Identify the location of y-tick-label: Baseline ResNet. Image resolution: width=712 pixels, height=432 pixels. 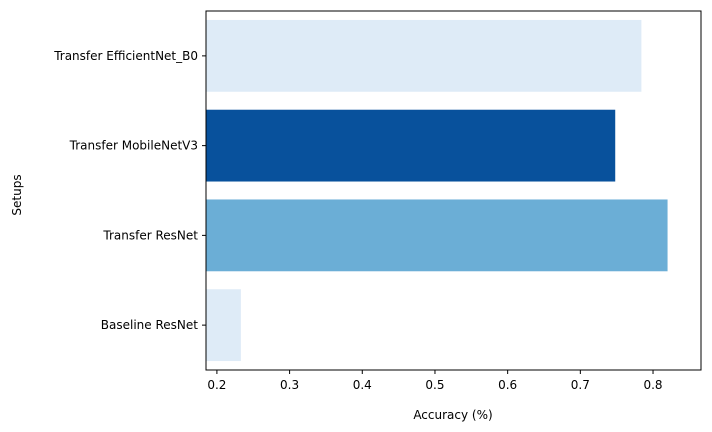
(149, 325).